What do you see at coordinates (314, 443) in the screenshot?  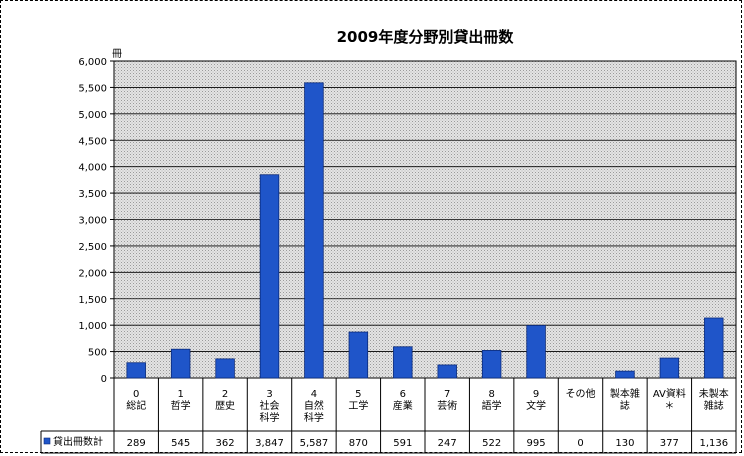 I see `data-table-value: 5,587` at bounding box center [314, 443].